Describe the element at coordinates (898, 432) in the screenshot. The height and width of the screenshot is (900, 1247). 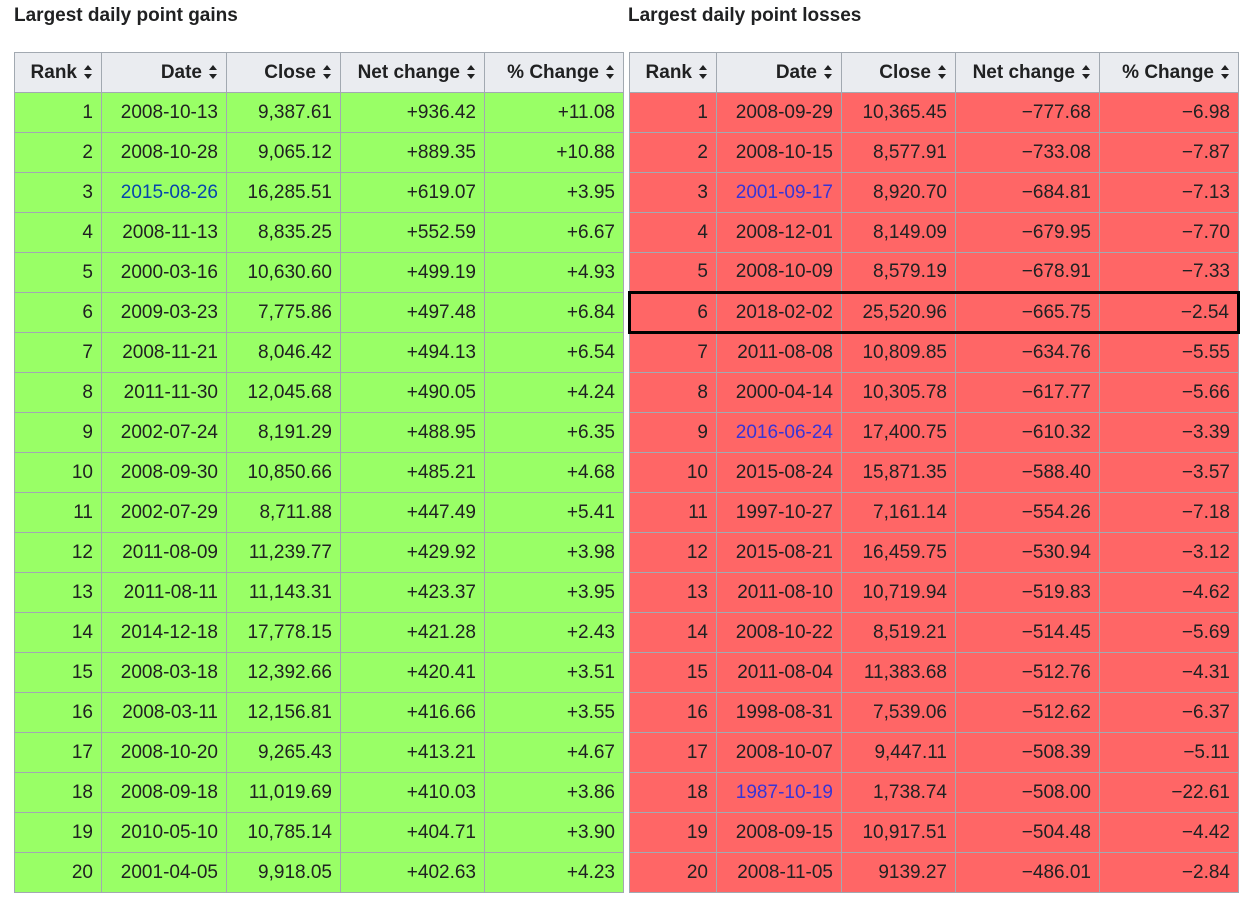
I see `close-cell: 17,400.75` at that location.